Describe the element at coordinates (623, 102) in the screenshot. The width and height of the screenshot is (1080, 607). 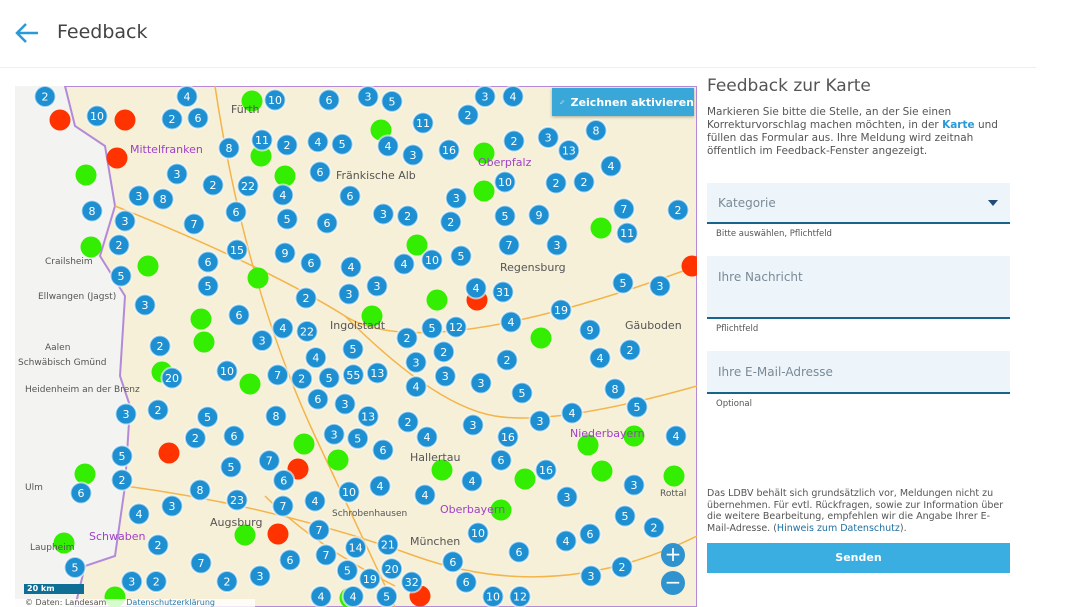
I see `draw-activate-button: Zeichnen aktivieren` at that location.